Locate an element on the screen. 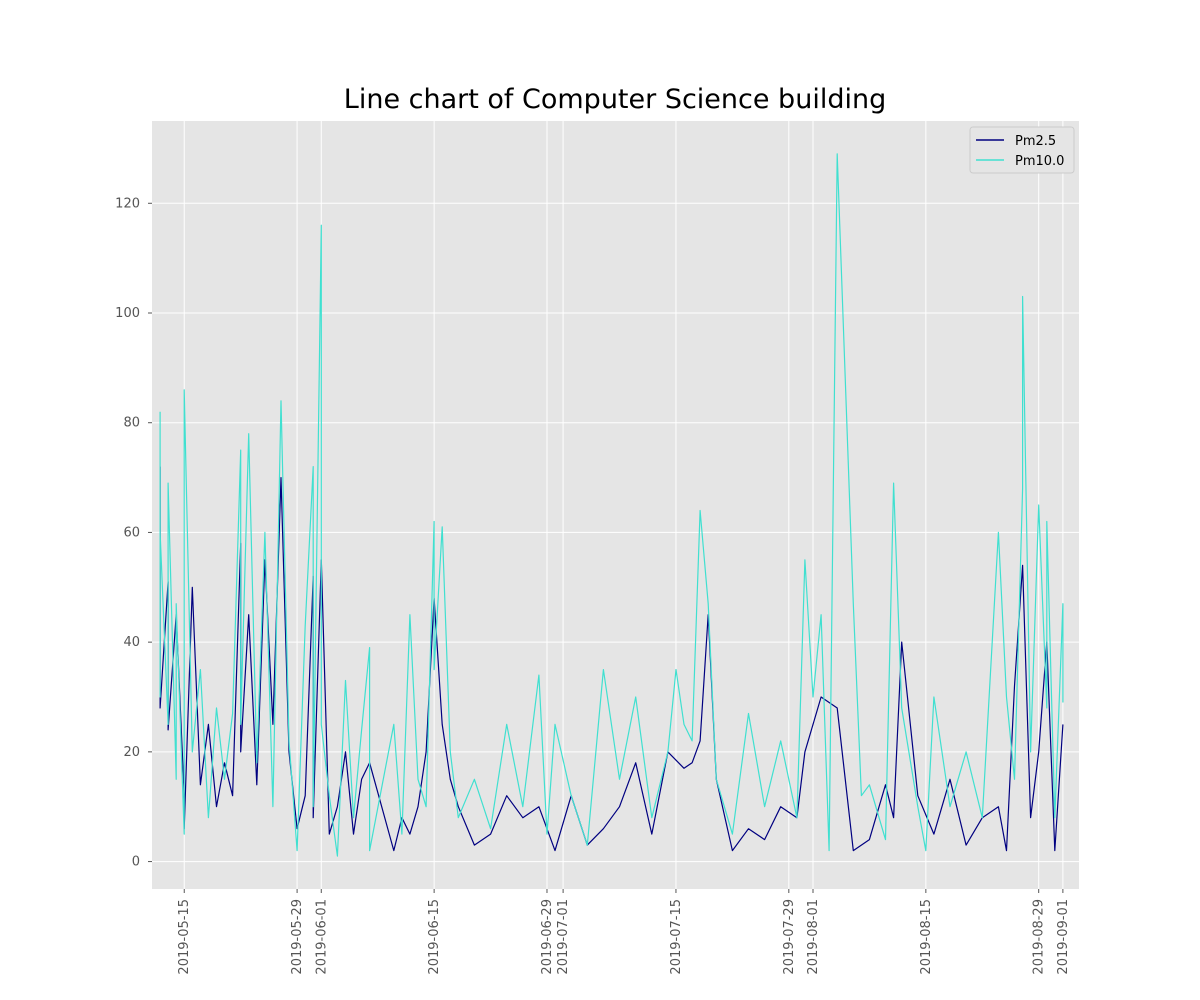 The height and width of the screenshot is (1000, 1200). x-tick-label: 2019-07-29 is located at coordinates (789, 937).